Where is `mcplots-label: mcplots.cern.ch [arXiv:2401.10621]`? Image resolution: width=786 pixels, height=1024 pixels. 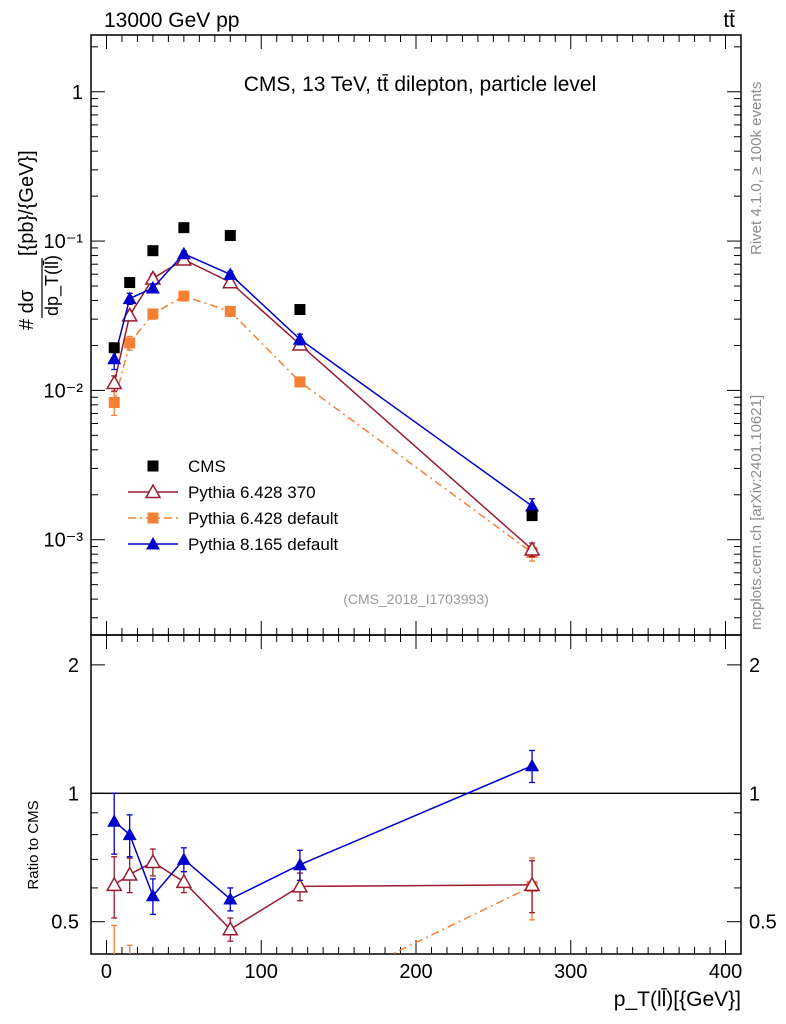
mcplots-label: mcplots.cern.ch [arXiv:2401.10621] is located at coordinates (756, 512).